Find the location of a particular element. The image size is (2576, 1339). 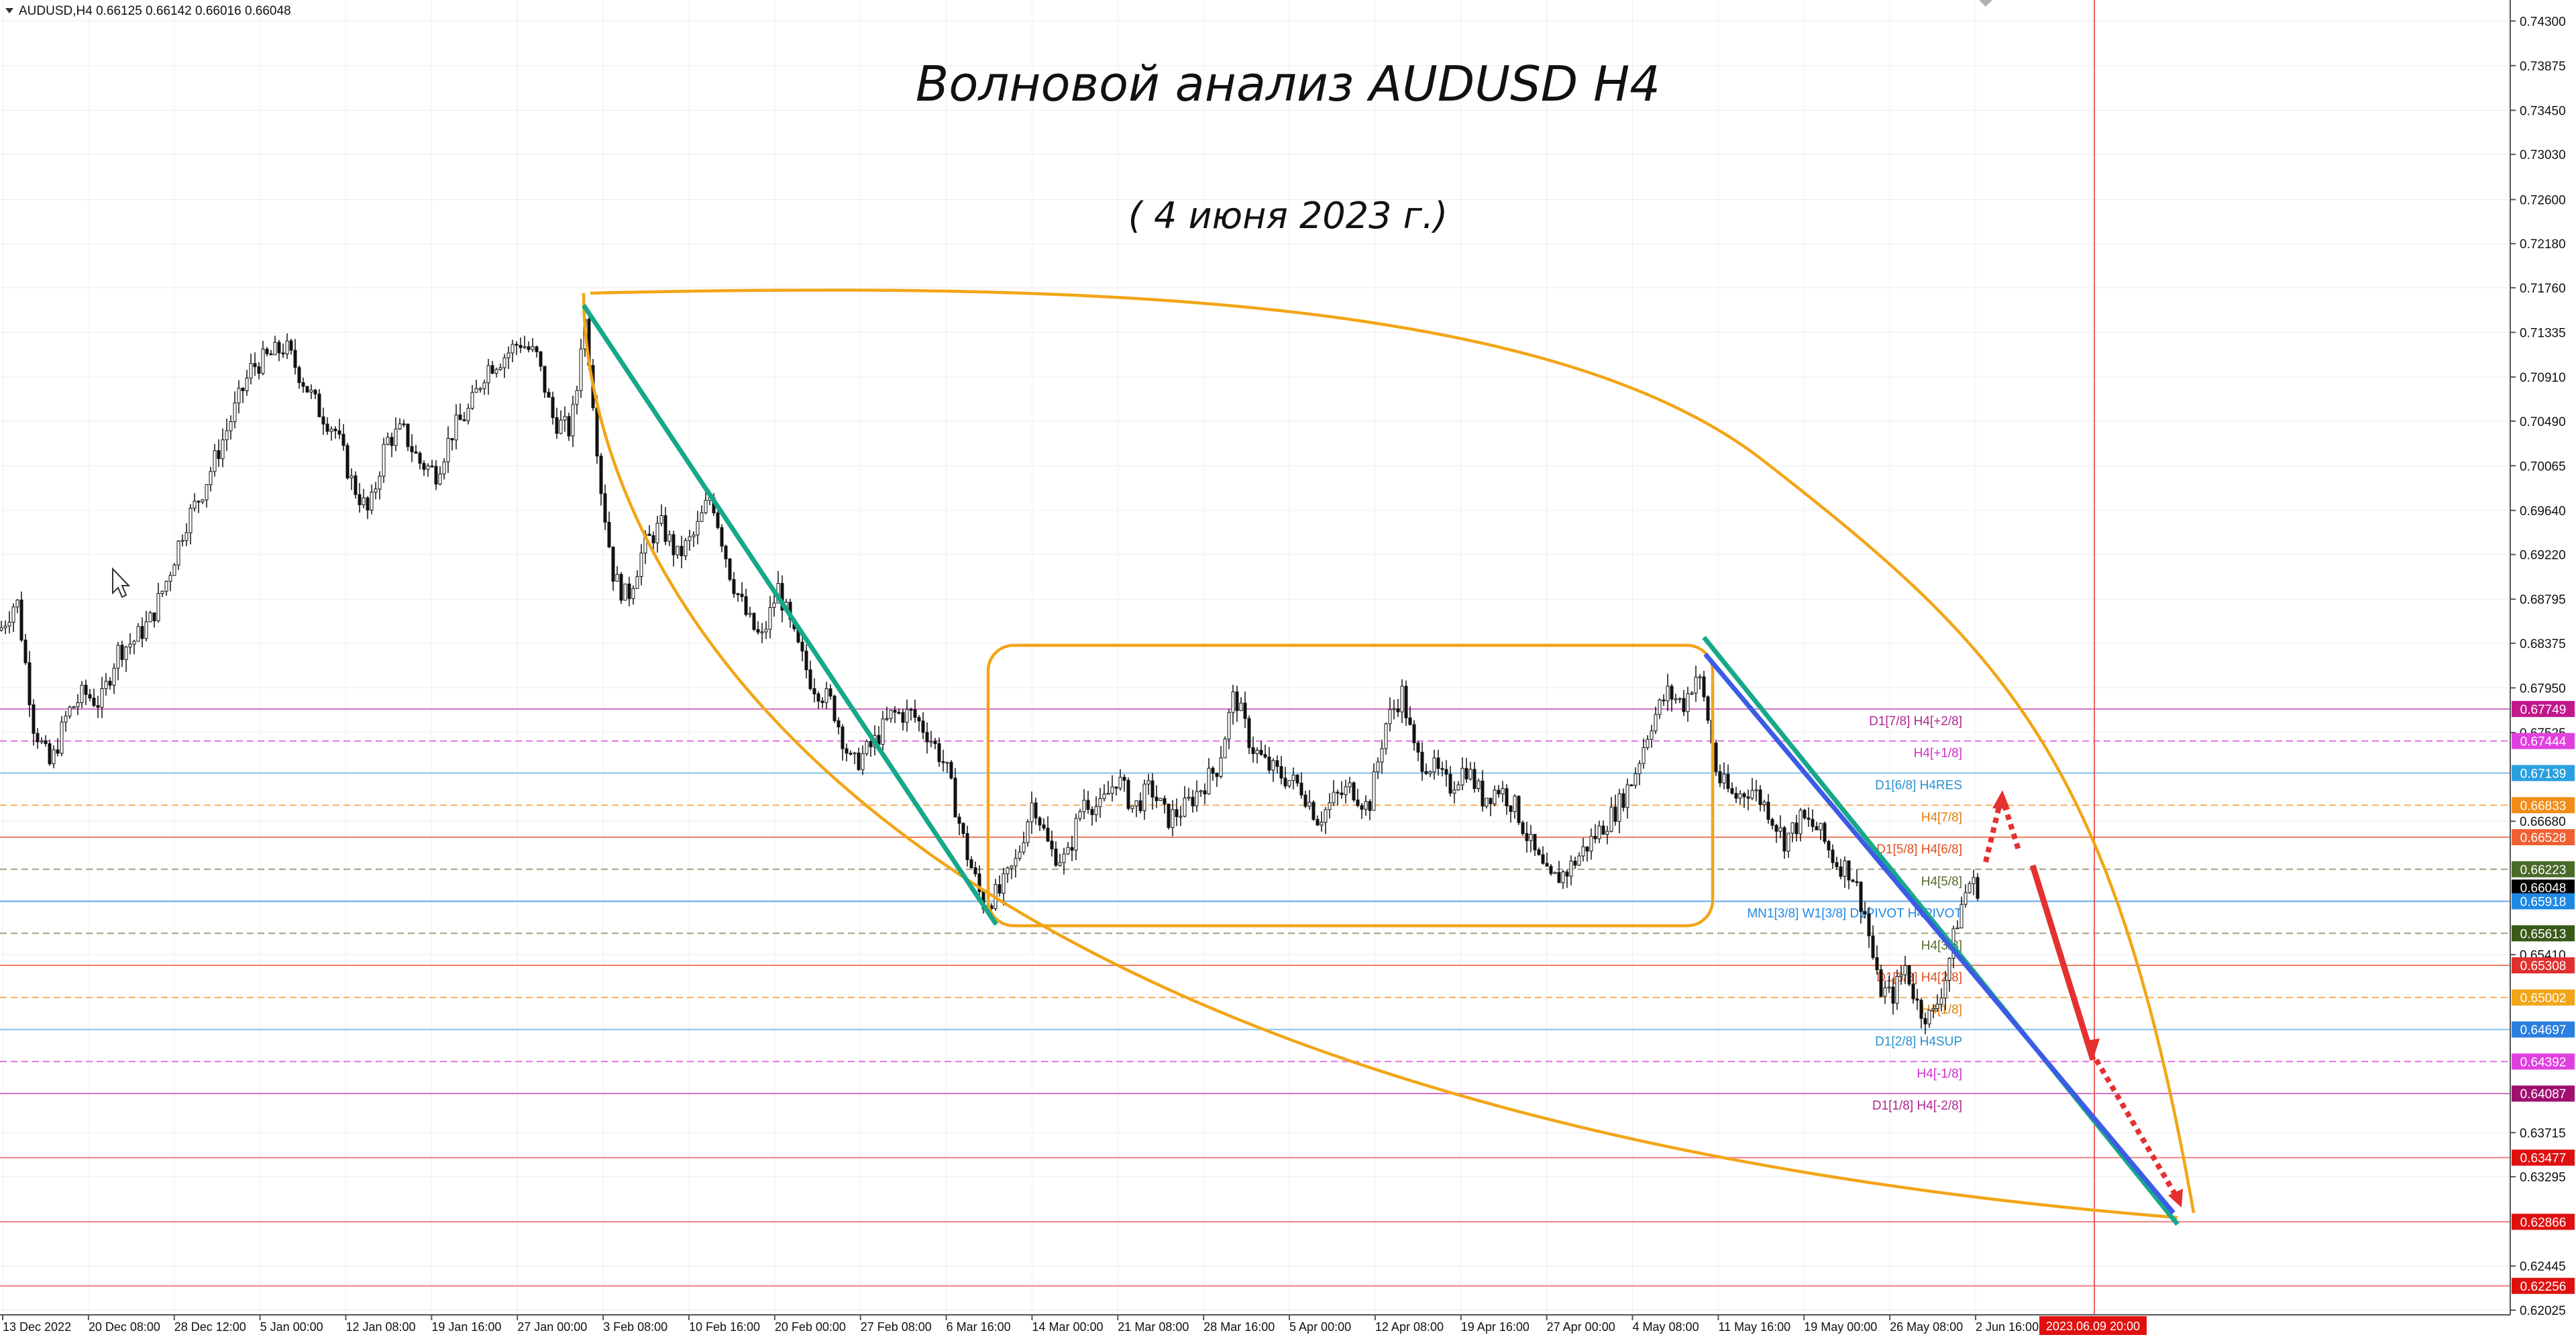

y-tick-label: 0.72600 is located at coordinates (2543, 200).